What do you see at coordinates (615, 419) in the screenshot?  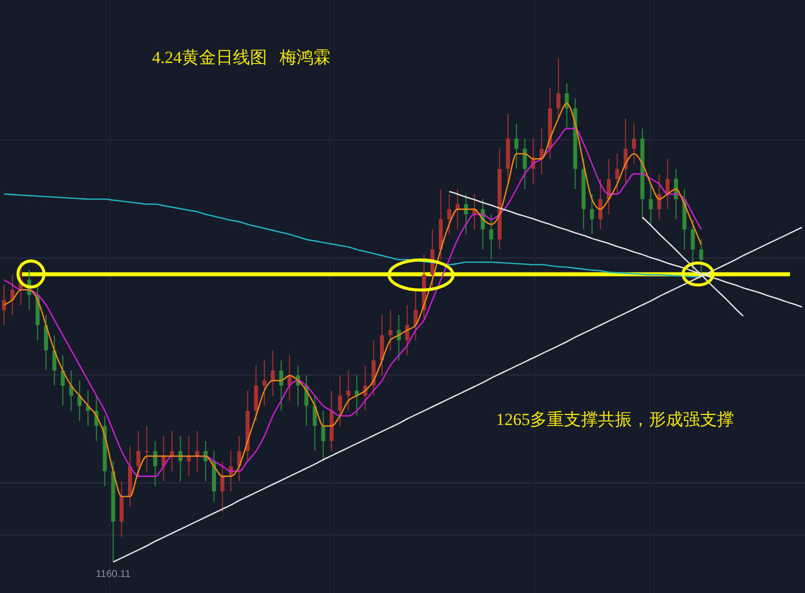 I see `annotation: 1265多重支撑共振，形成强支撑` at bounding box center [615, 419].